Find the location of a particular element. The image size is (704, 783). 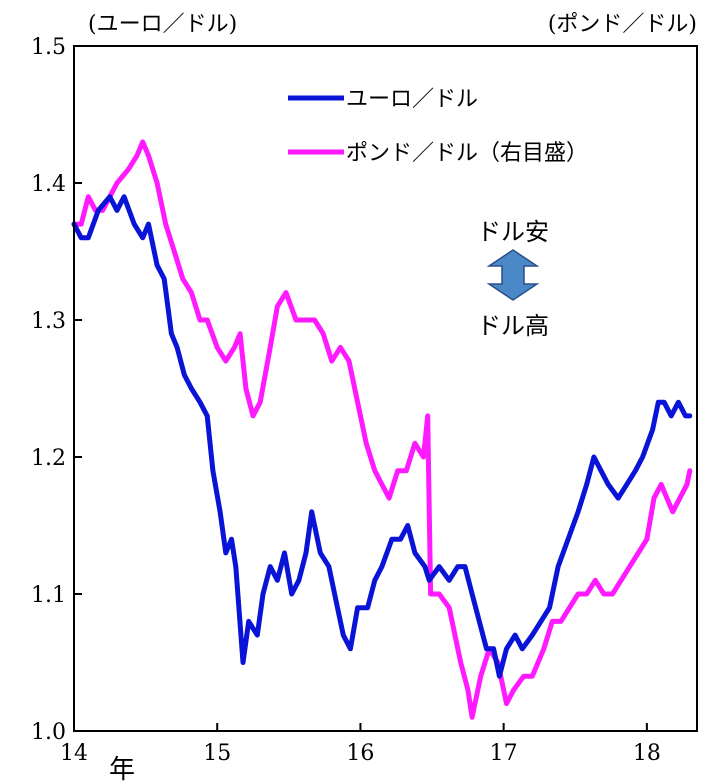

x-tick-label: 18 is located at coordinates (647, 753).